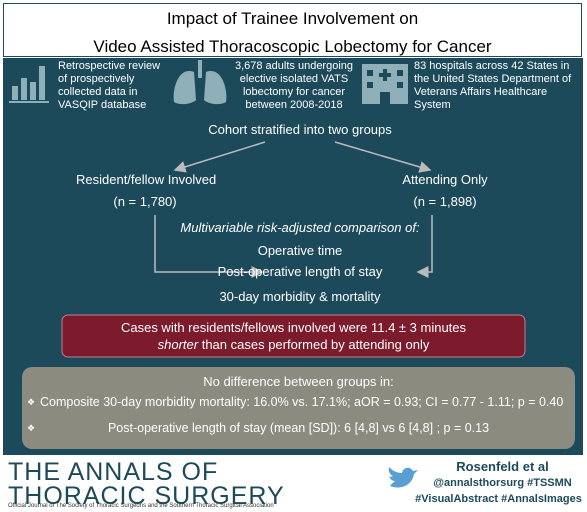  Describe the element at coordinates (502, 483) in the screenshot. I see `handles: @annalsthorsurg #TSSMN` at that location.